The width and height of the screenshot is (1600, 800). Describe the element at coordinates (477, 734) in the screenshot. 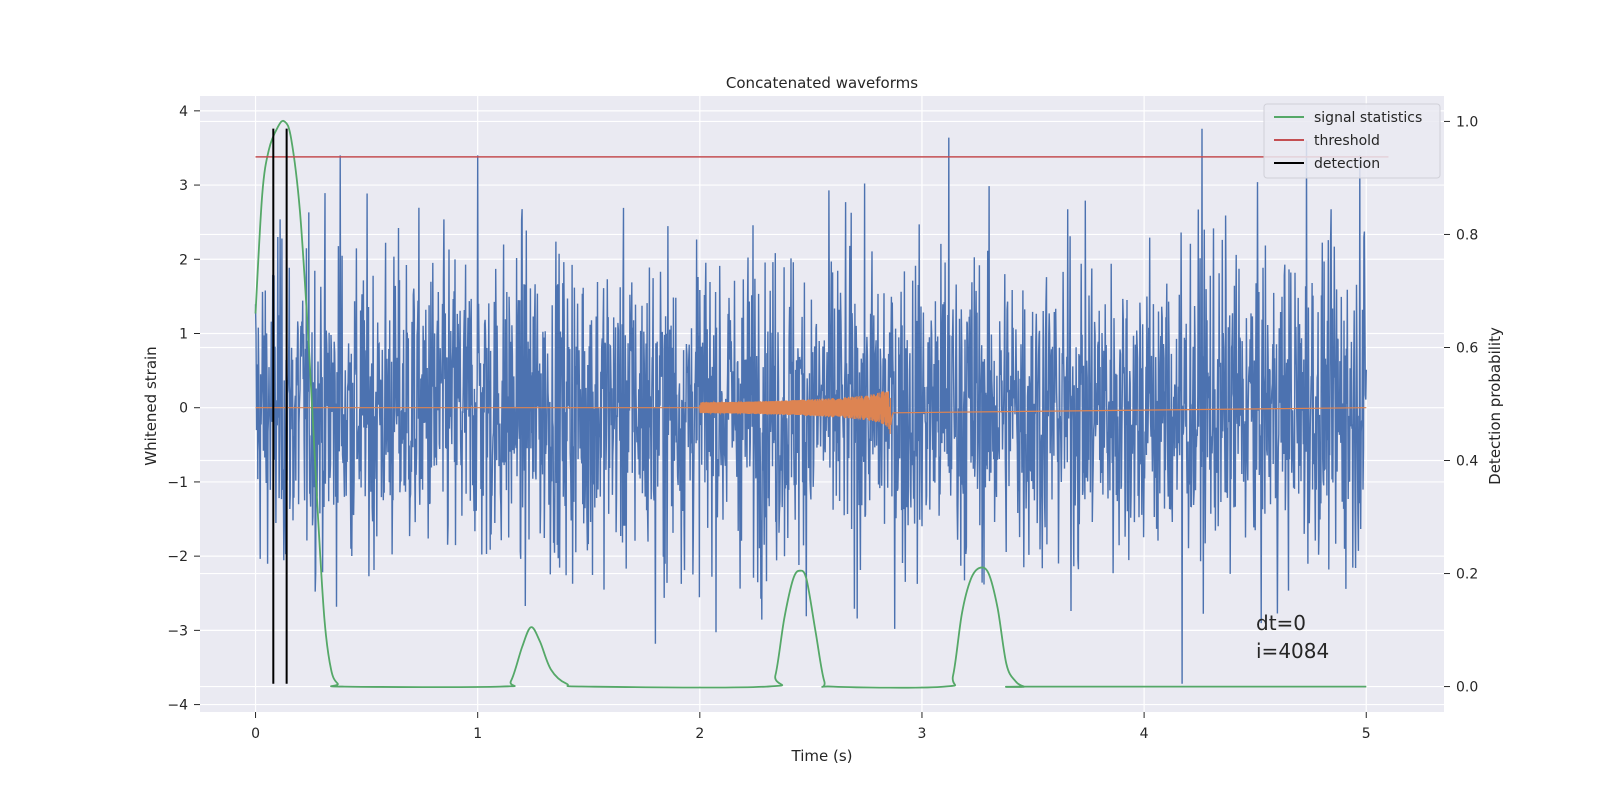

I see `x-tick-label: 1` at that location.